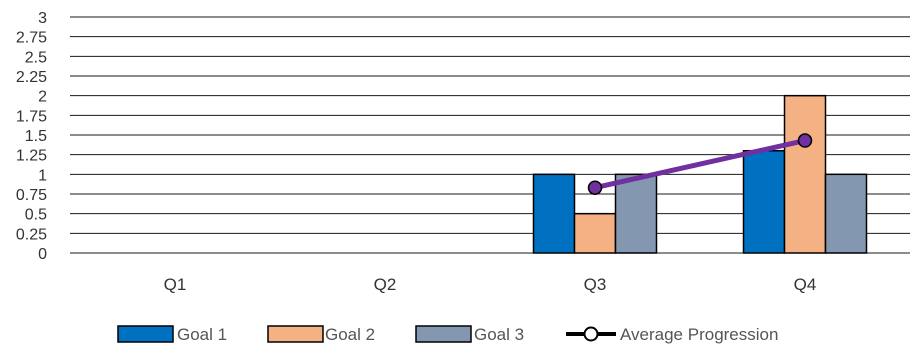 Image resolution: width=919 pixels, height=349 pixels. What do you see at coordinates (31, 156) in the screenshot?
I see `y-tick-label: 1.25` at bounding box center [31, 156].